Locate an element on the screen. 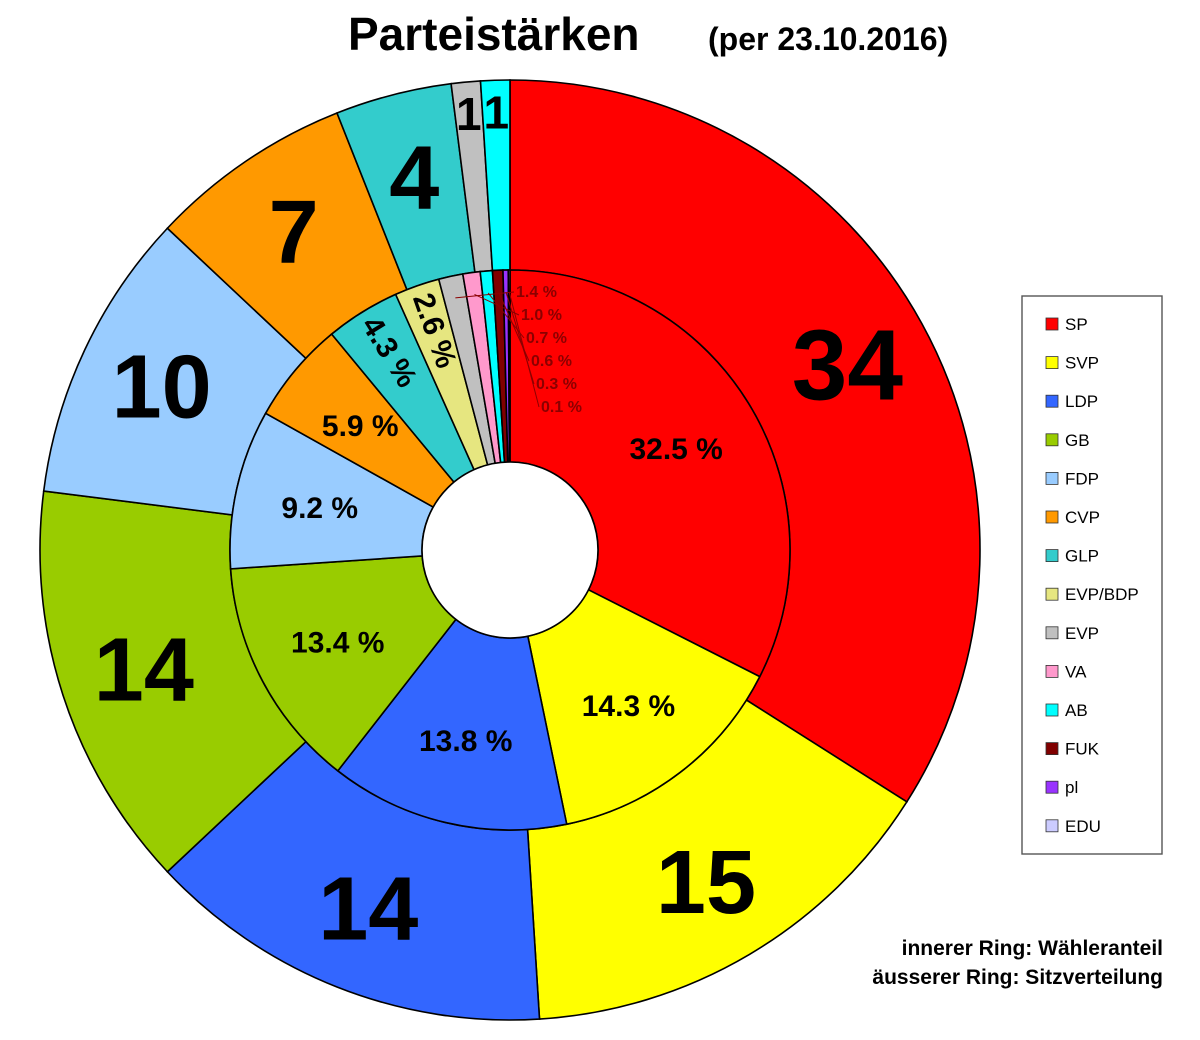 This screenshot has width=1200, height=1040. outer-label-evp: 1 is located at coordinates (469, 114).